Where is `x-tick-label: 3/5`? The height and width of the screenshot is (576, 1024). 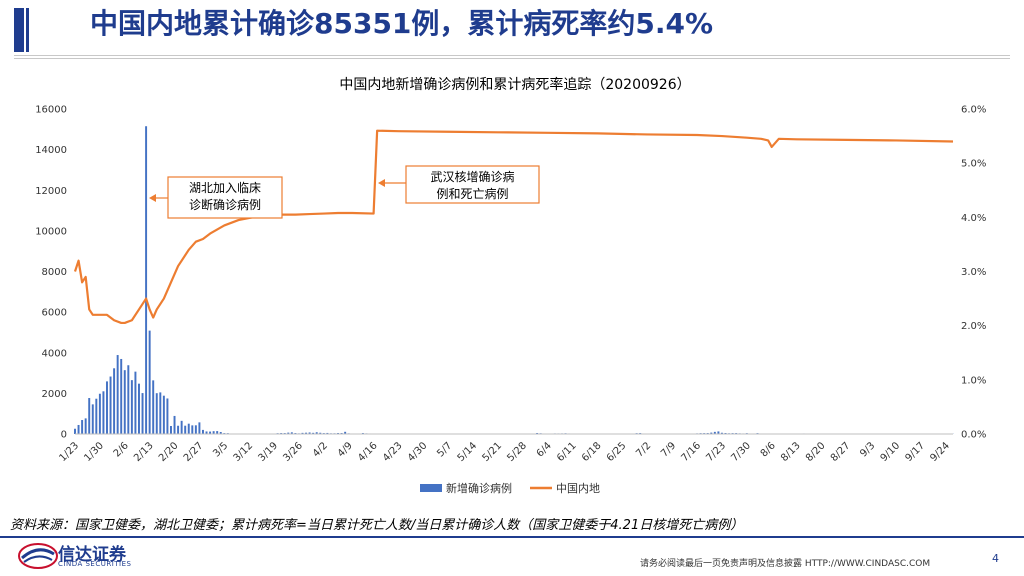
x-tick-label: 3/5 is located at coordinates (220, 449).